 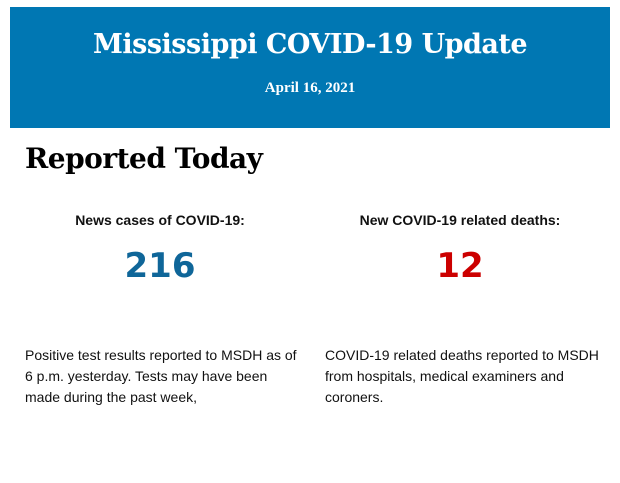 I want to click on section-title: Reported Today, so click(x=144, y=158).